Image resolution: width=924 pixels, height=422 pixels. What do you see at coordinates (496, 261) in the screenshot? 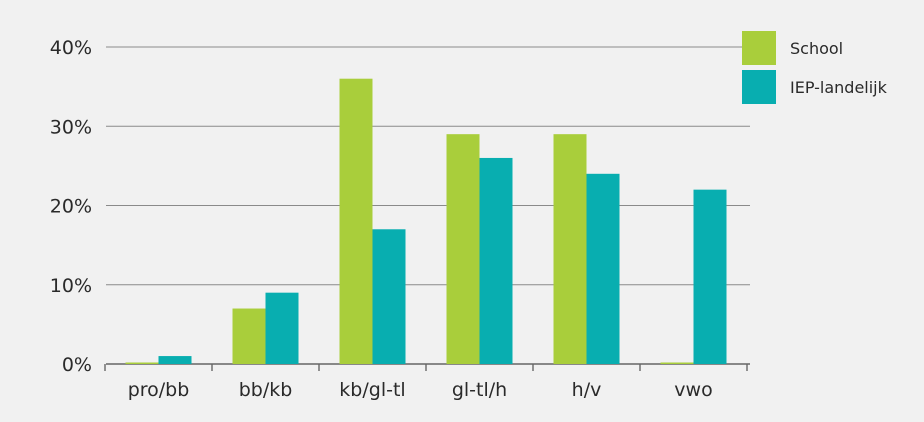
I see `bar-iep-landelijk-gl-tl-h` at bounding box center [496, 261].